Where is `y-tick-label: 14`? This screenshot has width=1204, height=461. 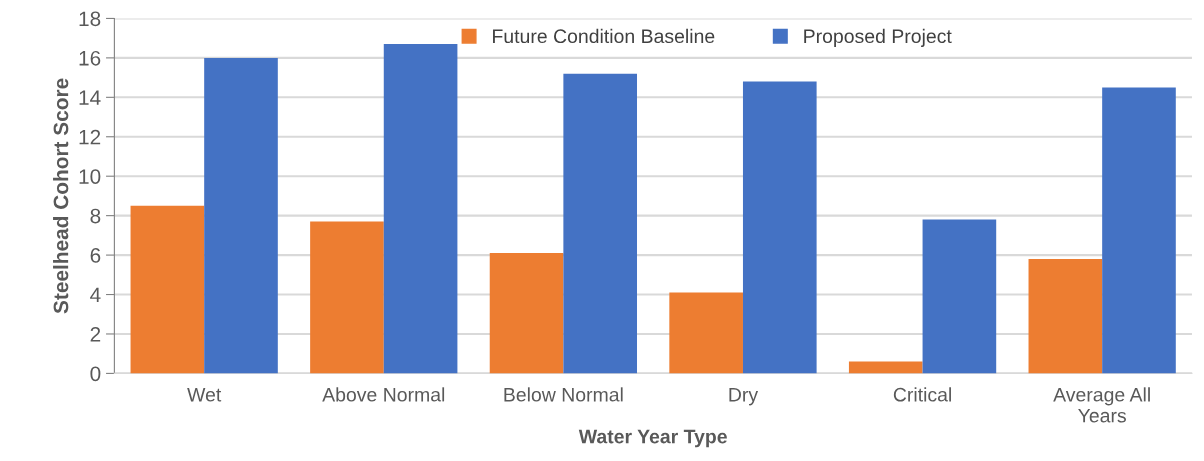 y-tick-label: 14 is located at coordinates (90, 97).